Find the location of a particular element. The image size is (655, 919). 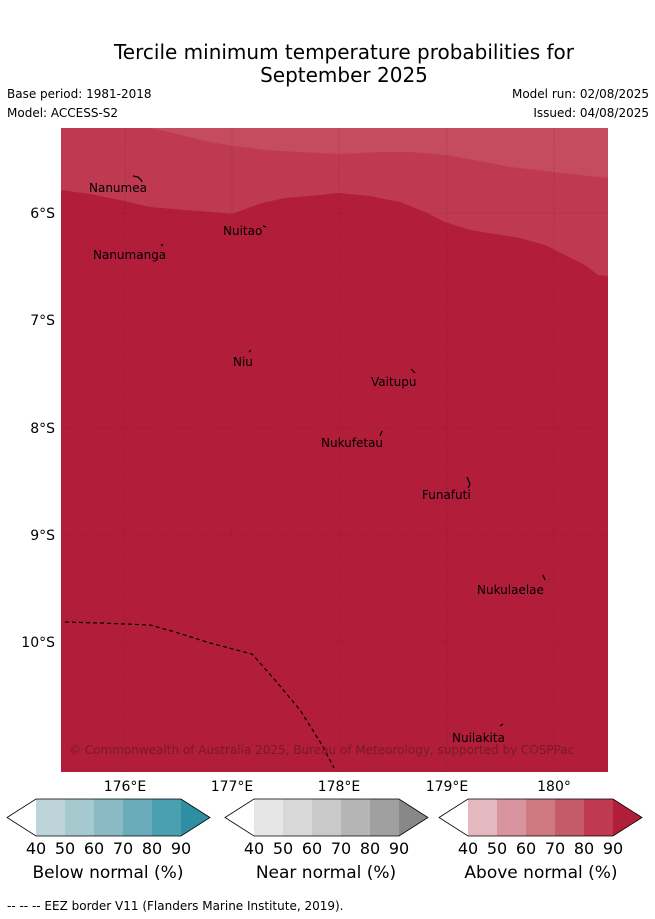

niu-shape is located at coordinates (250, 351).